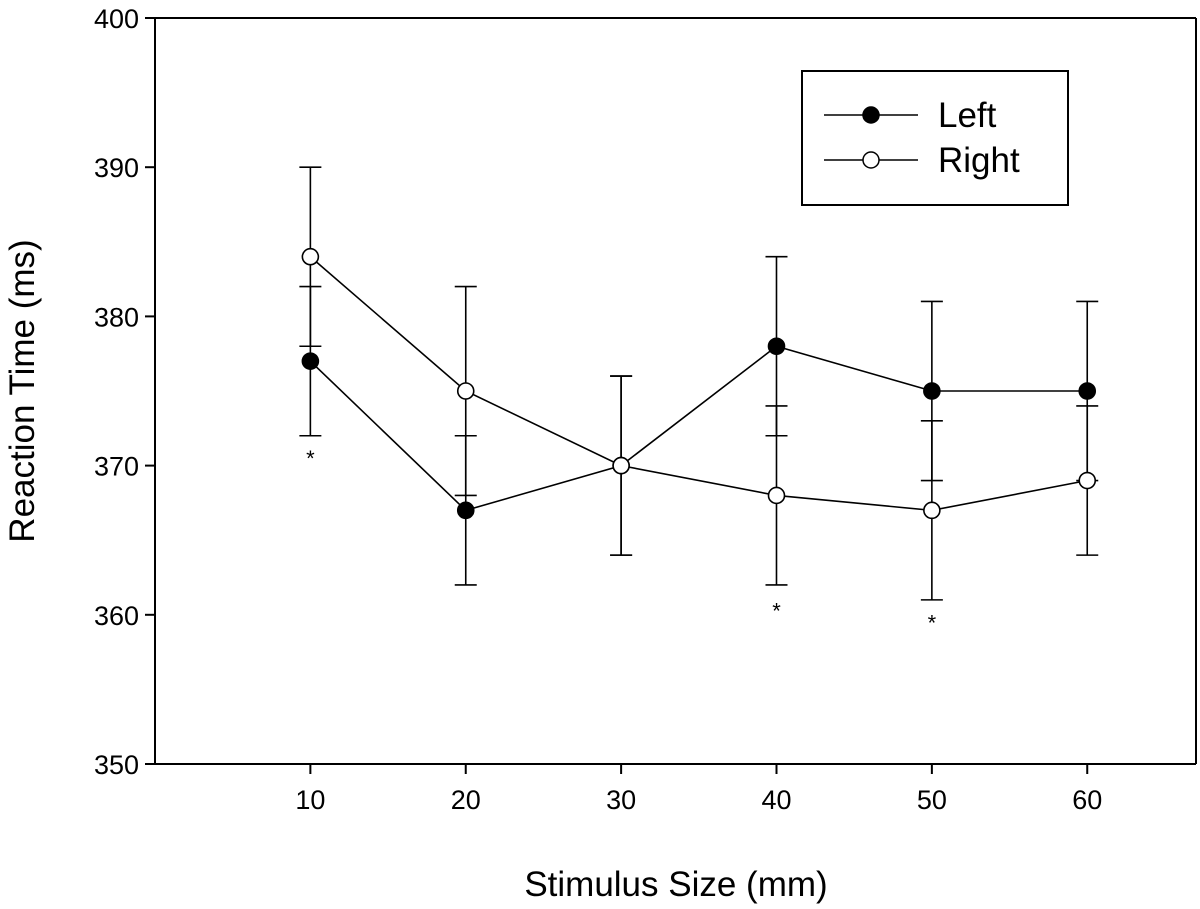  Describe the element at coordinates (967, 115) in the screenshot. I see `legend-left-label: Left` at that location.